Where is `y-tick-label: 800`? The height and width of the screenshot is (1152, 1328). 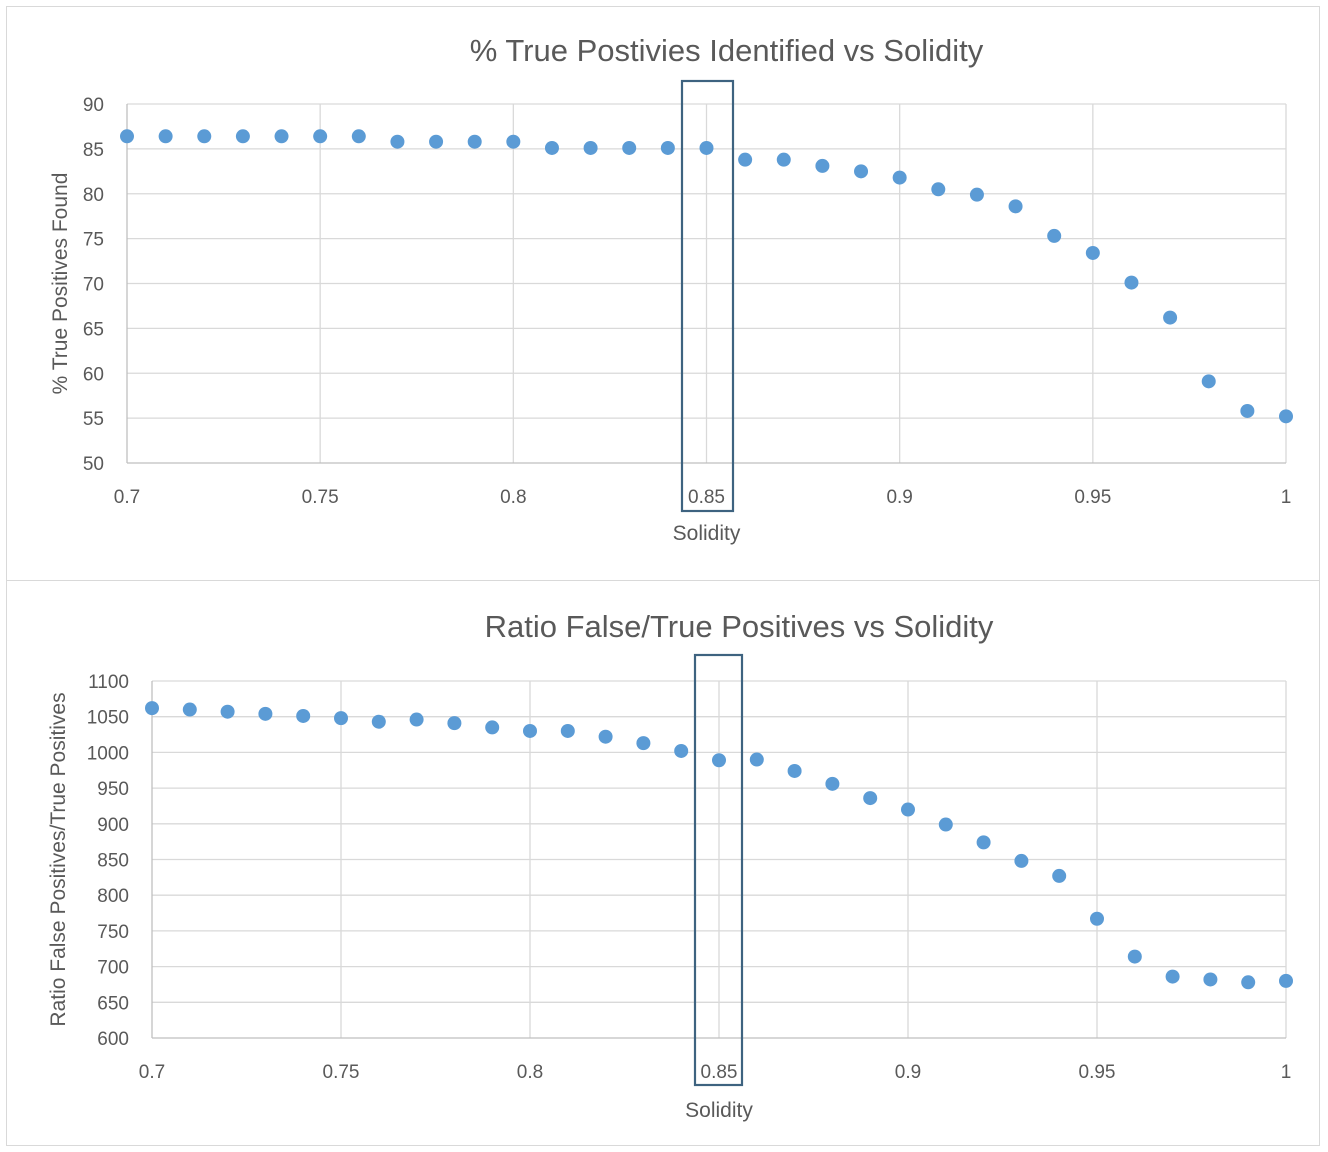 y-tick-label: 800 is located at coordinates (113, 896).